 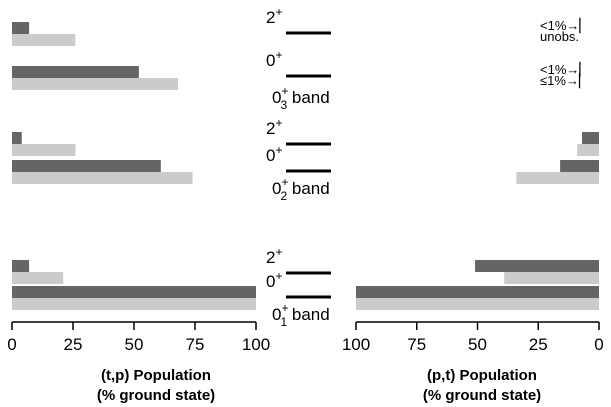 What do you see at coordinates (538, 344) in the screenshot?
I see `pt-tick-label: 25` at bounding box center [538, 344].